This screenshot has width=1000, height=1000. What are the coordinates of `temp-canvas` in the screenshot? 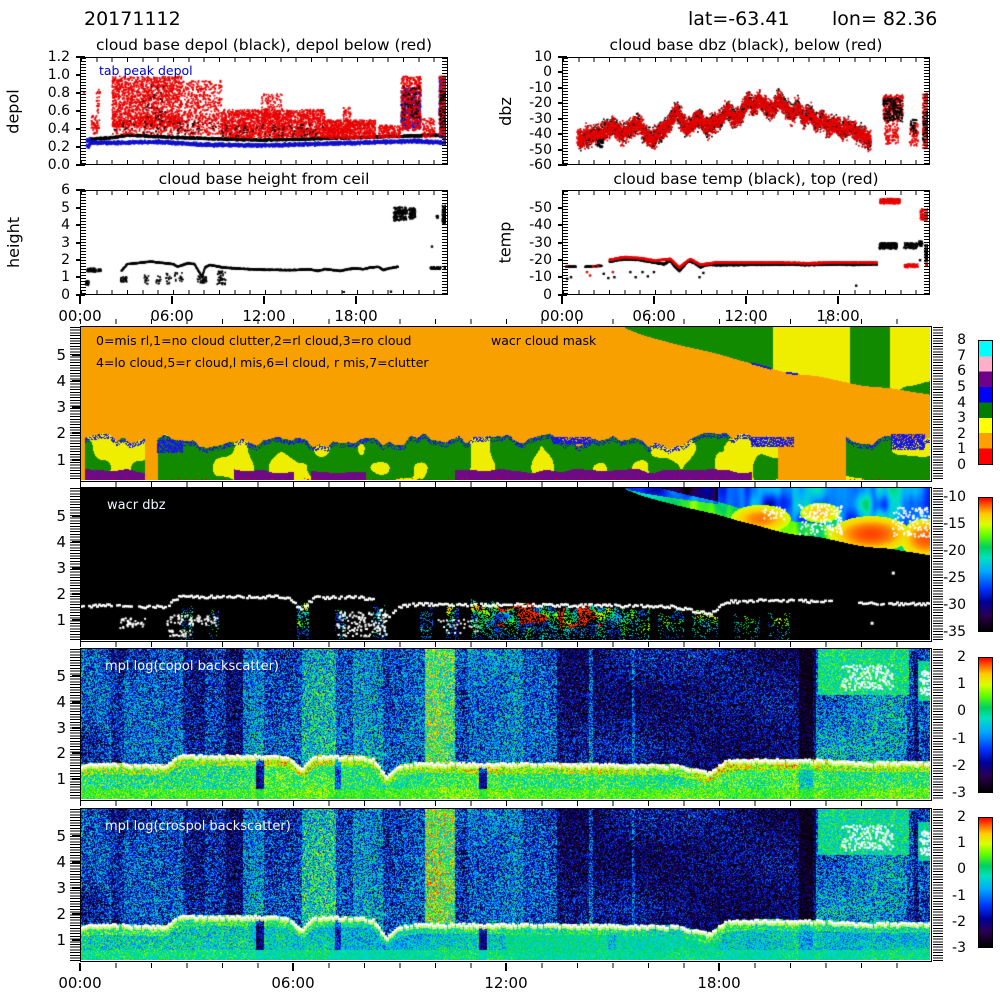 It's located at (745, 242).